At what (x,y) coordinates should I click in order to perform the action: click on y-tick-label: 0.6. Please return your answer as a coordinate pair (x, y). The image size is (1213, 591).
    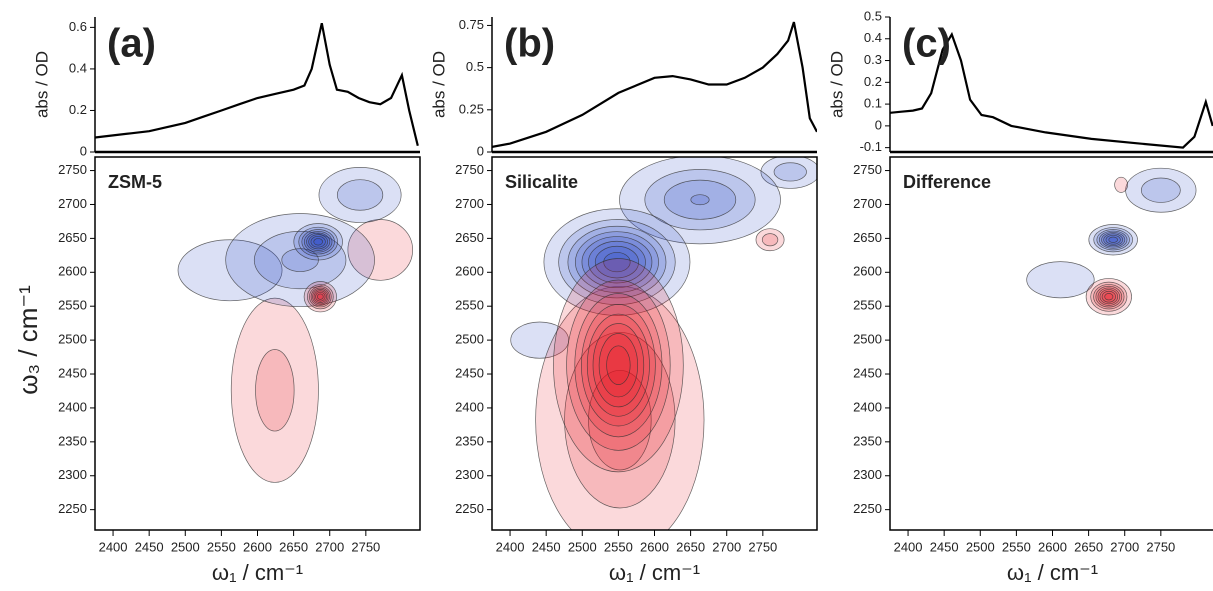
    Looking at the image, I should click on (78, 26).